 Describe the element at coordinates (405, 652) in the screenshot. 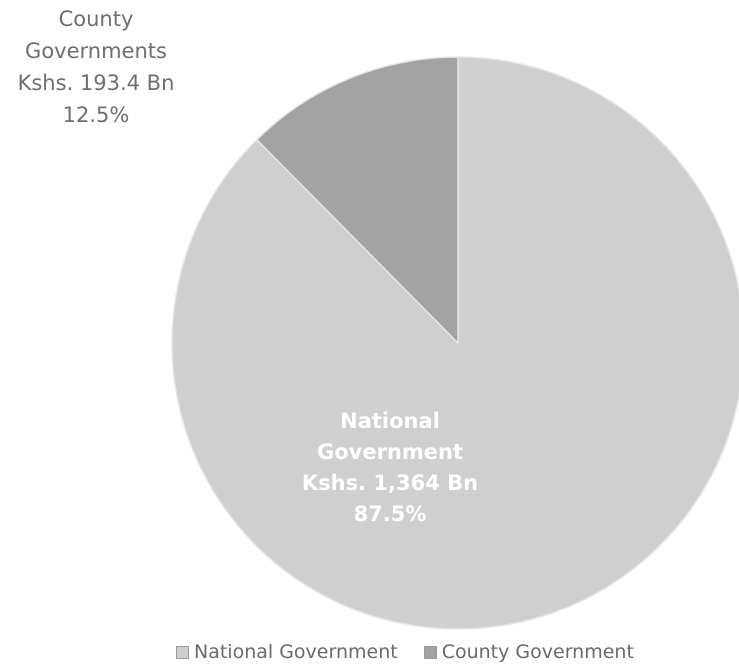

I see `chart-legend: National Government County Government` at that location.